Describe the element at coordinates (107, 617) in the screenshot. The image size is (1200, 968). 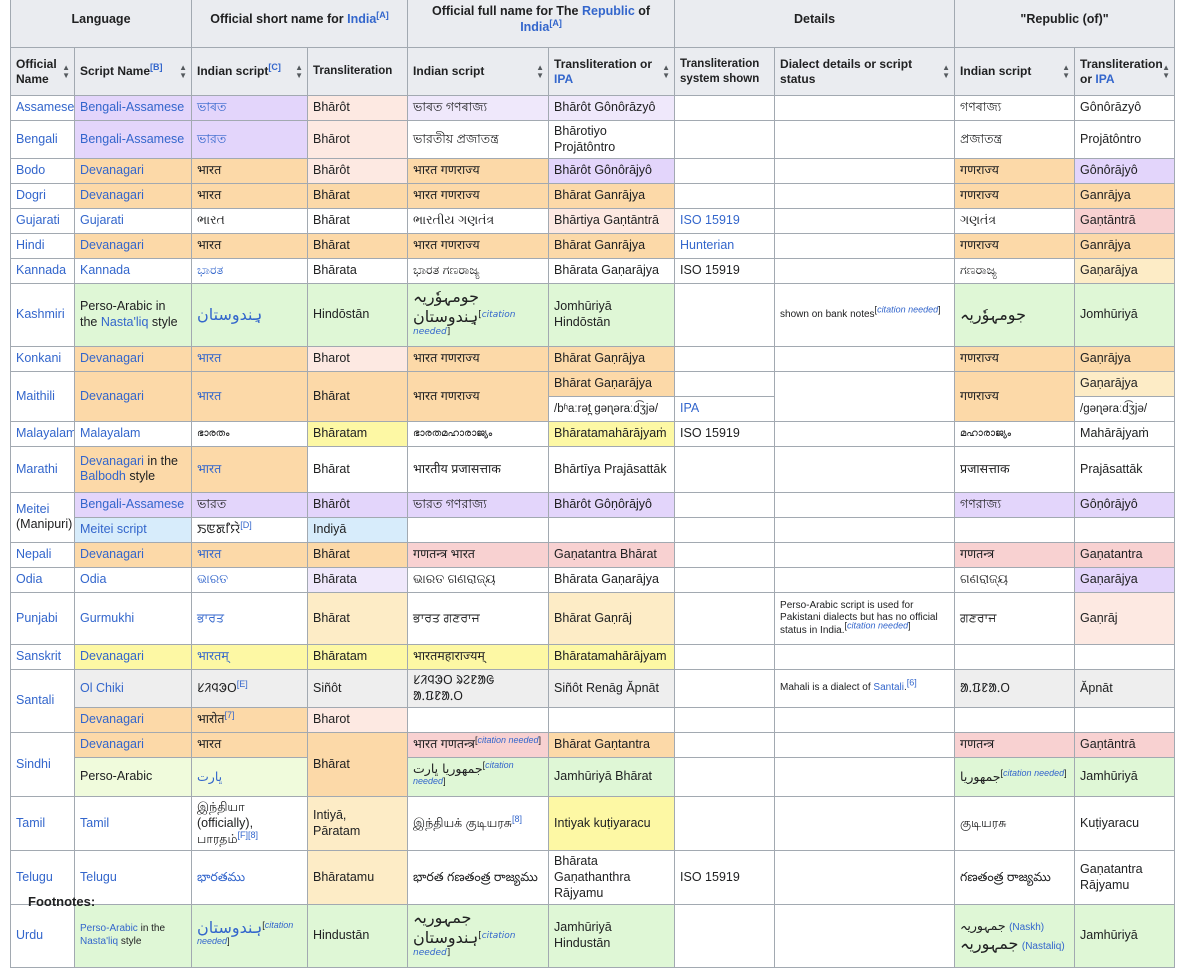
I see `script-link: Gurmukhi` at that location.